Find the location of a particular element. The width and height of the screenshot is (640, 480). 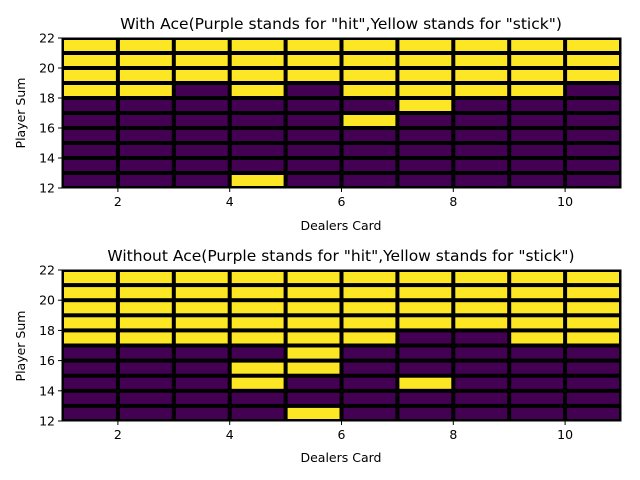

y-tick-label: 18 is located at coordinates (47, 98).